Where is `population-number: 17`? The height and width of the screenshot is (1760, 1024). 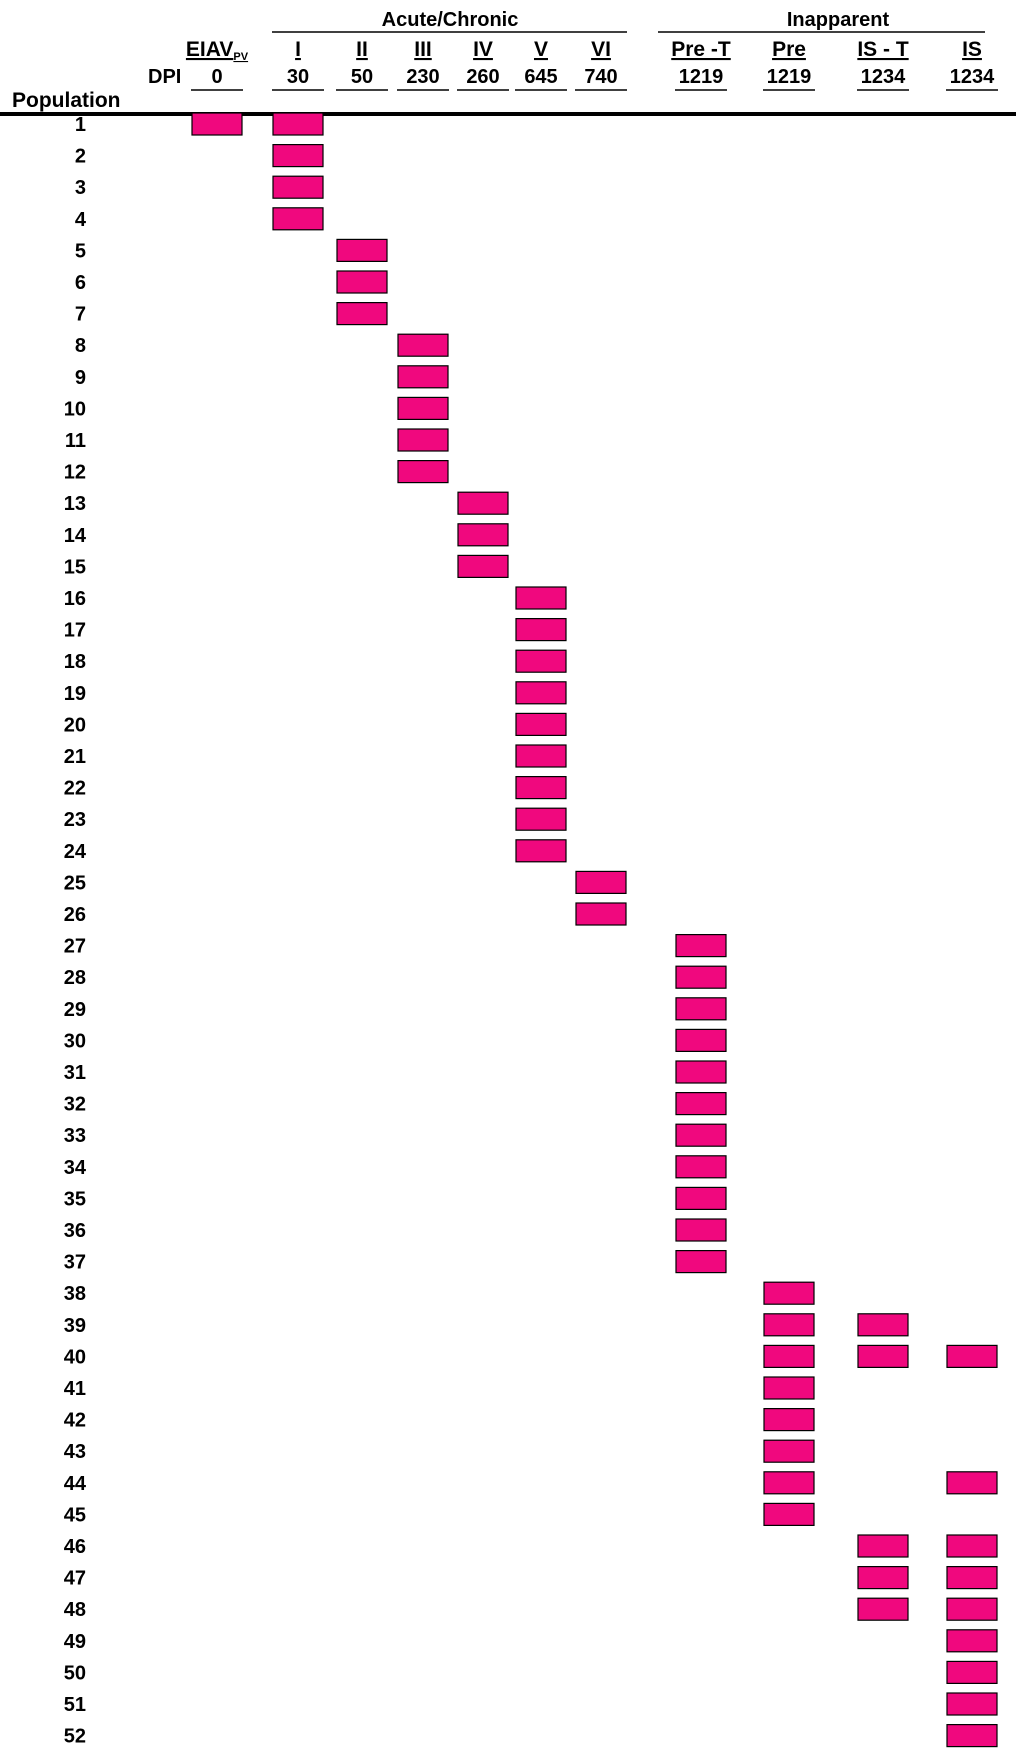
population-number: 17 is located at coordinates (75, 631).